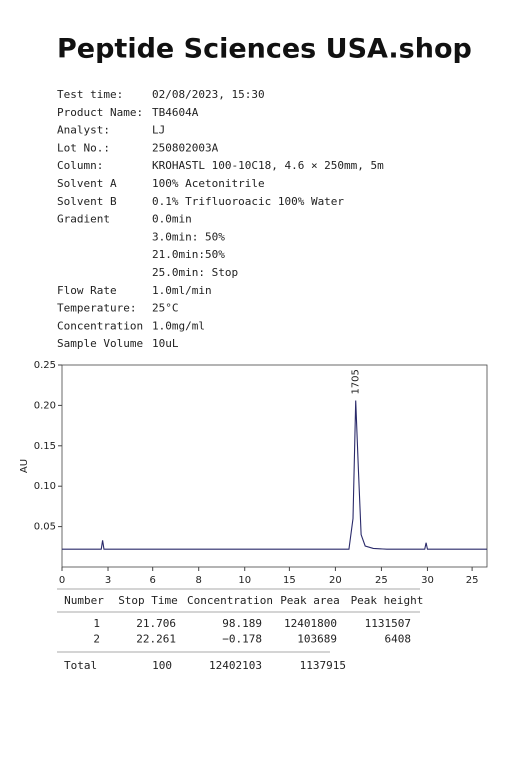 This screenshot has height=765, width=510. Describe the element at coordinates (45, 486) in the screenshot. I see `y-tick-label: 0.10` at that location.